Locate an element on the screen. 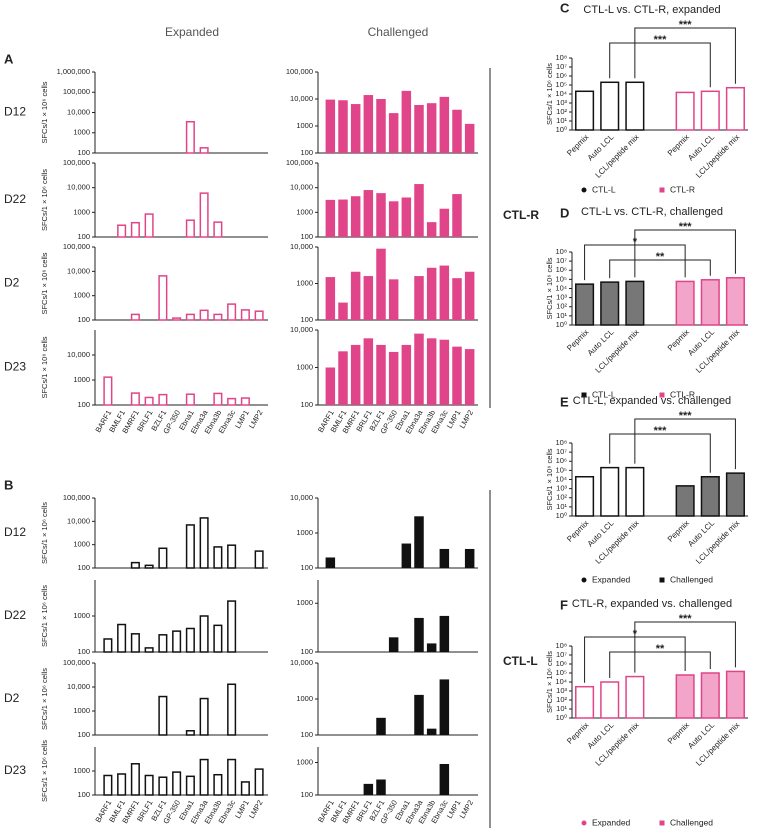 The width and height of the screenshot is (766, 830). panel-label: F is located at coordinates (564, 604).